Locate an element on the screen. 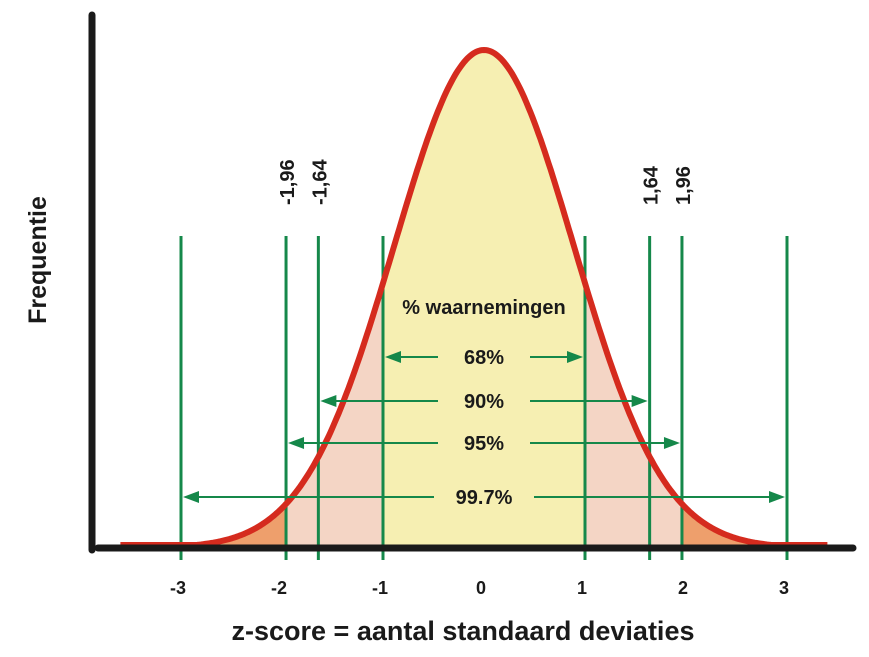 This screenshot has width=869, height=657. interval-label: 95% is located at coordinates (484, 444).